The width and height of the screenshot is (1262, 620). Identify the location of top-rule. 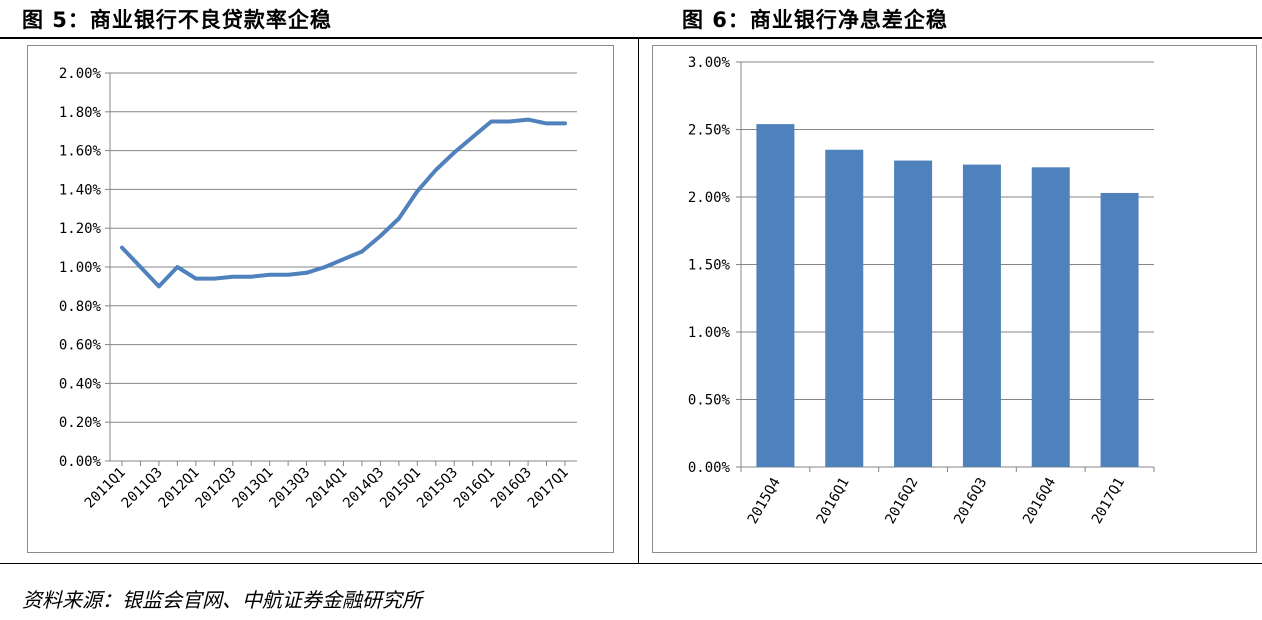
(631, 38).